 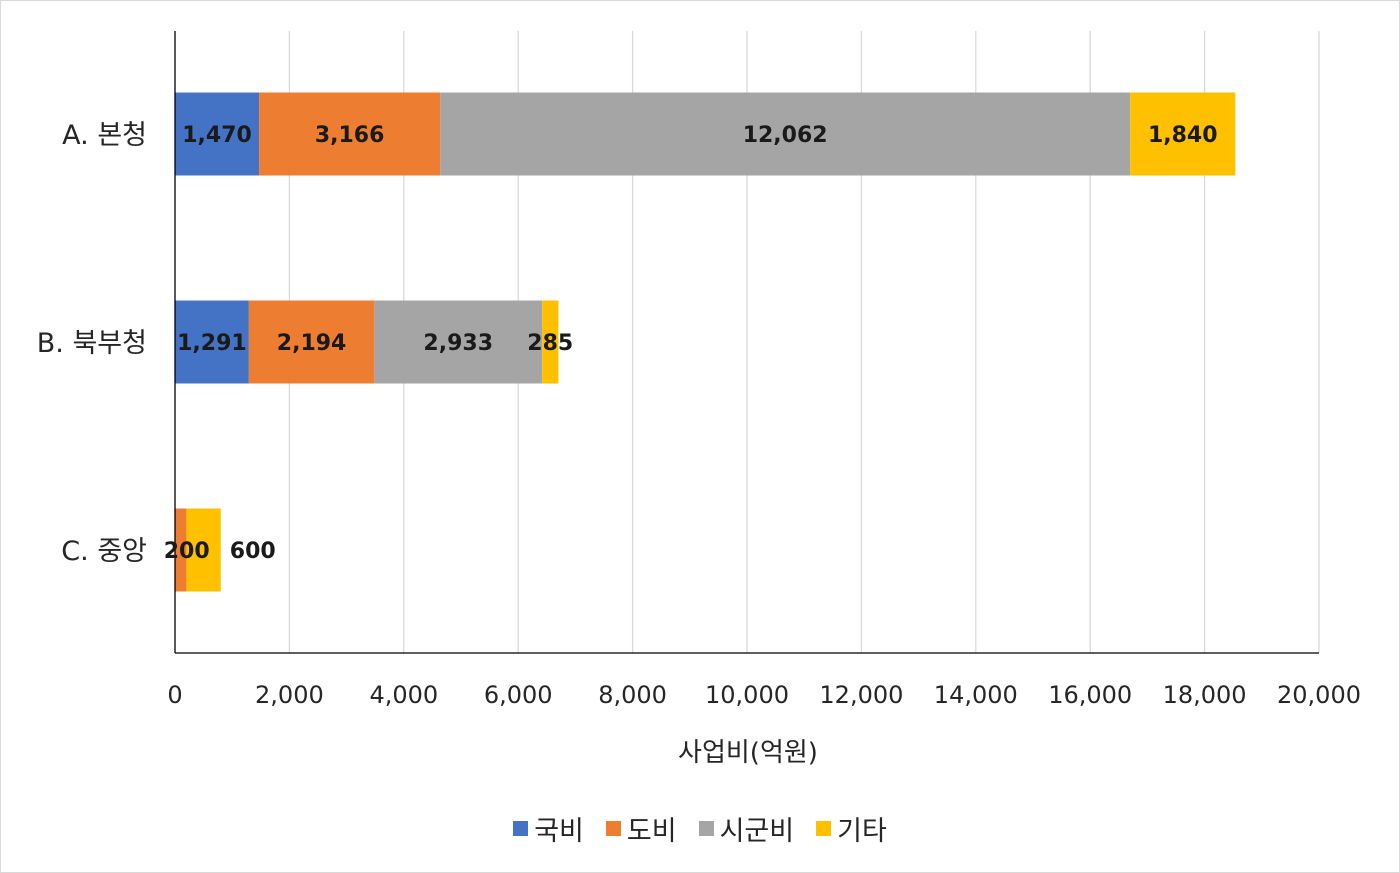 I want to click on data-label: 285, so click(x=550, y=343).